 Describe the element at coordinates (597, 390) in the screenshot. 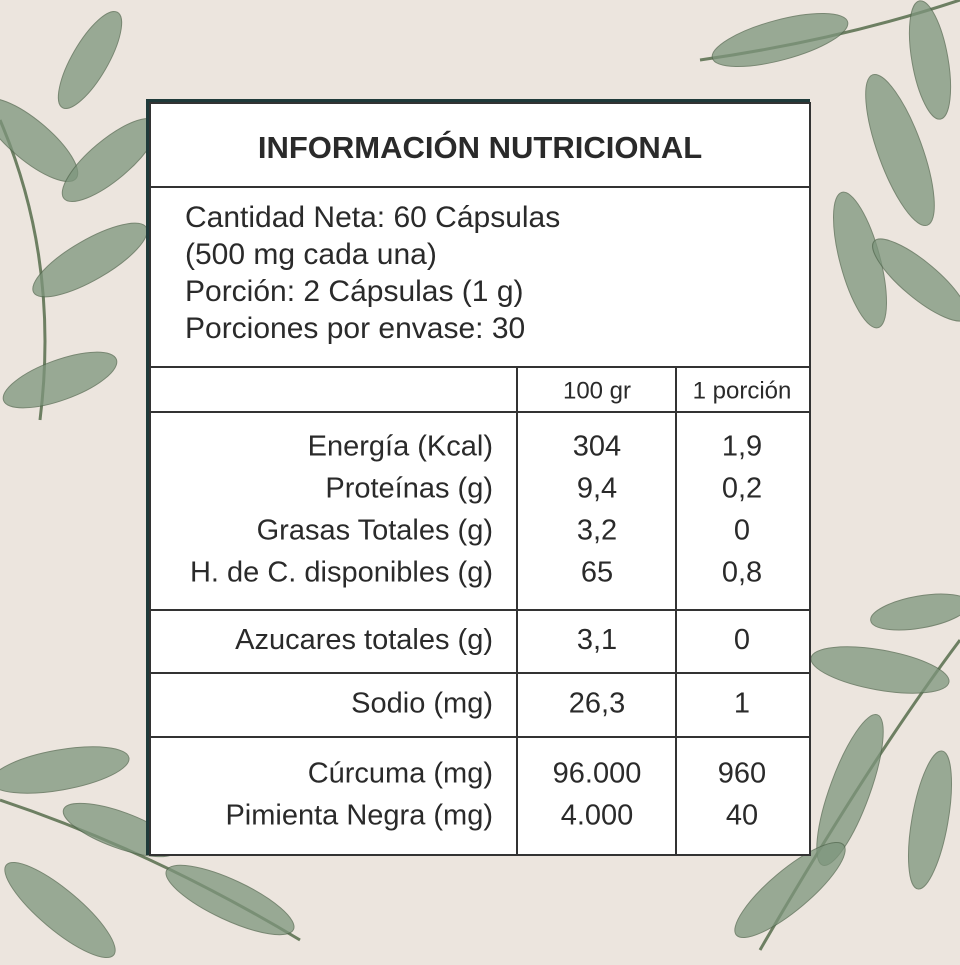

I see `column-header: 100 gr` at that location.